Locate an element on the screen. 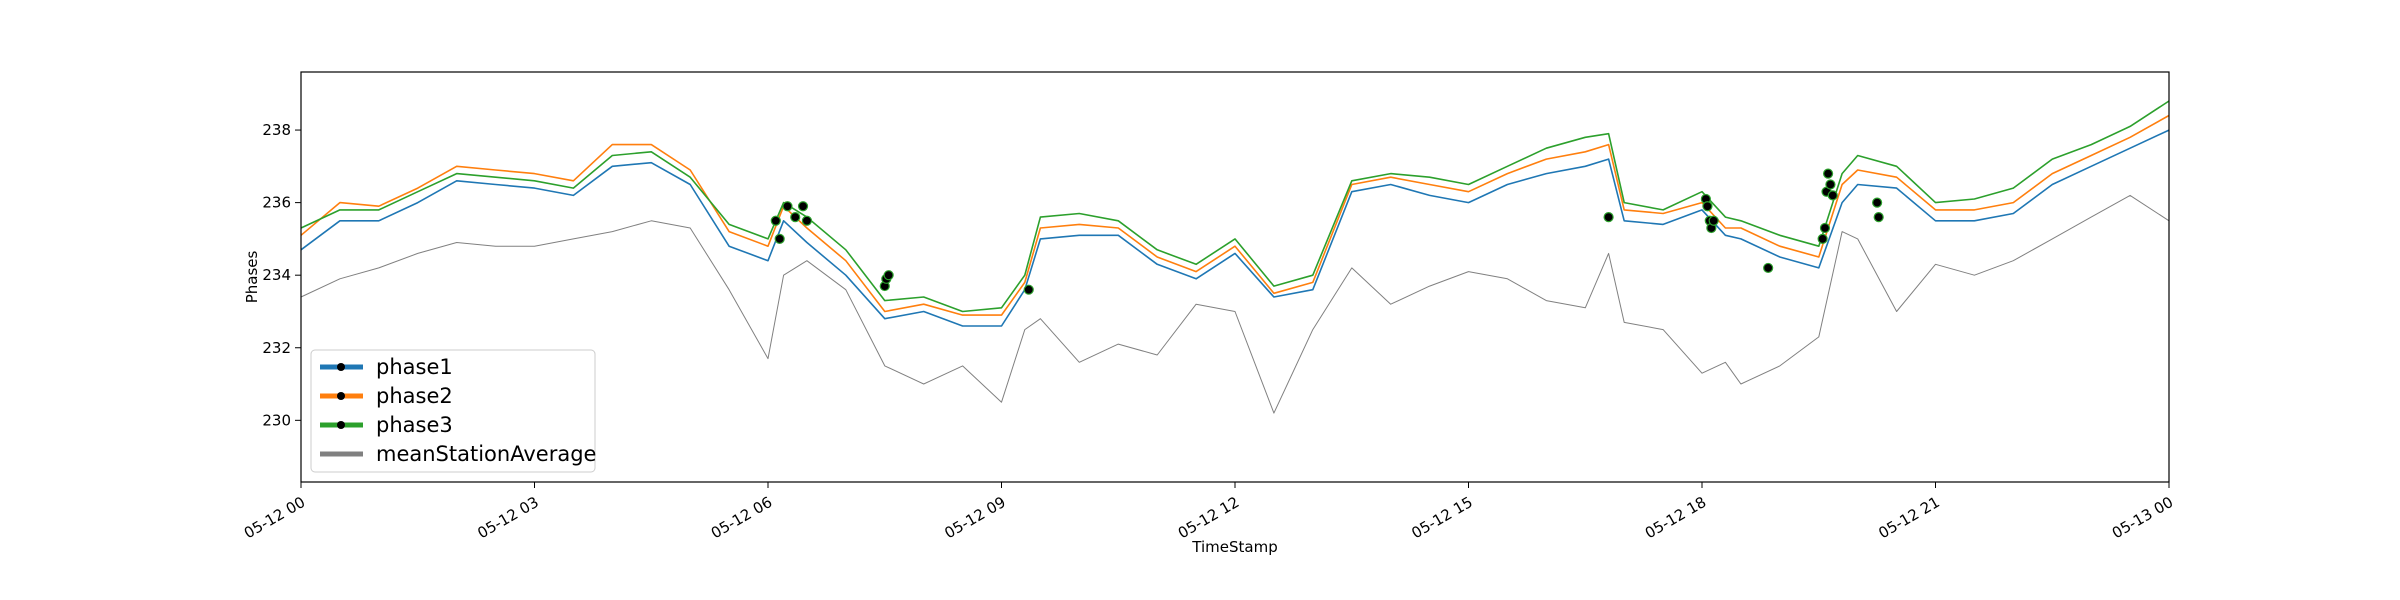 Image resolution: width=2400 pixels, height=600 pixels. x-tick-label: 05-12 18 is located at coordinates (1675, 517).